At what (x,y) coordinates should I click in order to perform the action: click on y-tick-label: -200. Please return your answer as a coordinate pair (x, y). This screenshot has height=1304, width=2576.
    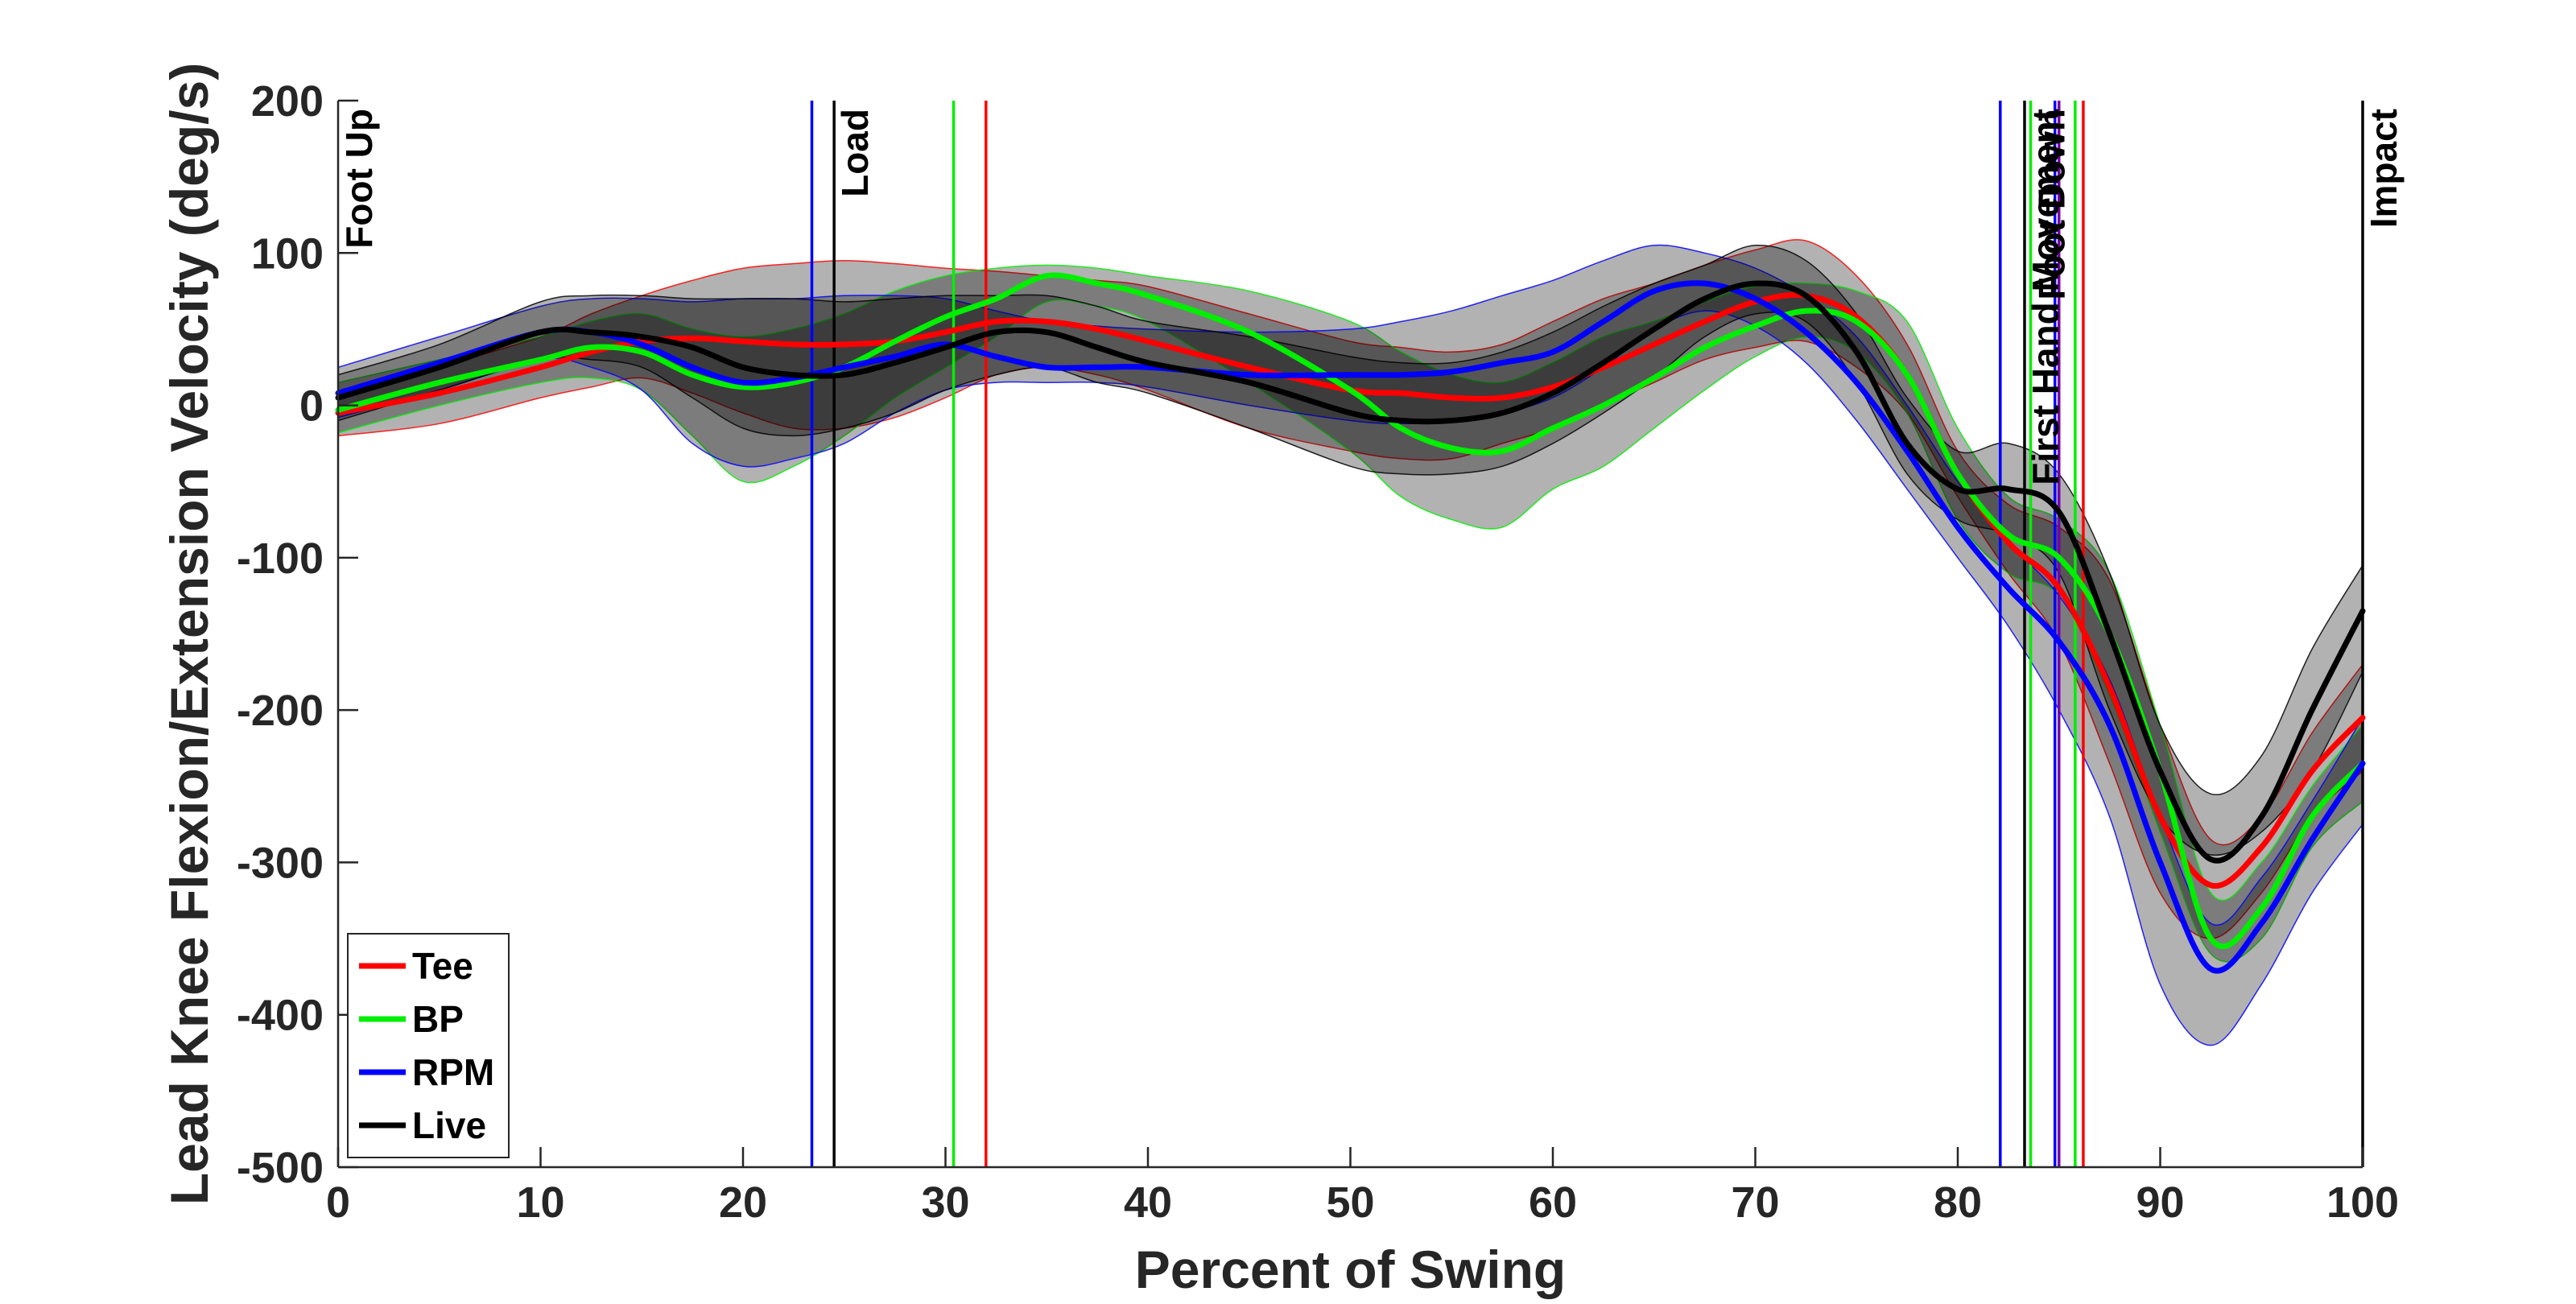
    Looking at the image, I should click on (280, 711).